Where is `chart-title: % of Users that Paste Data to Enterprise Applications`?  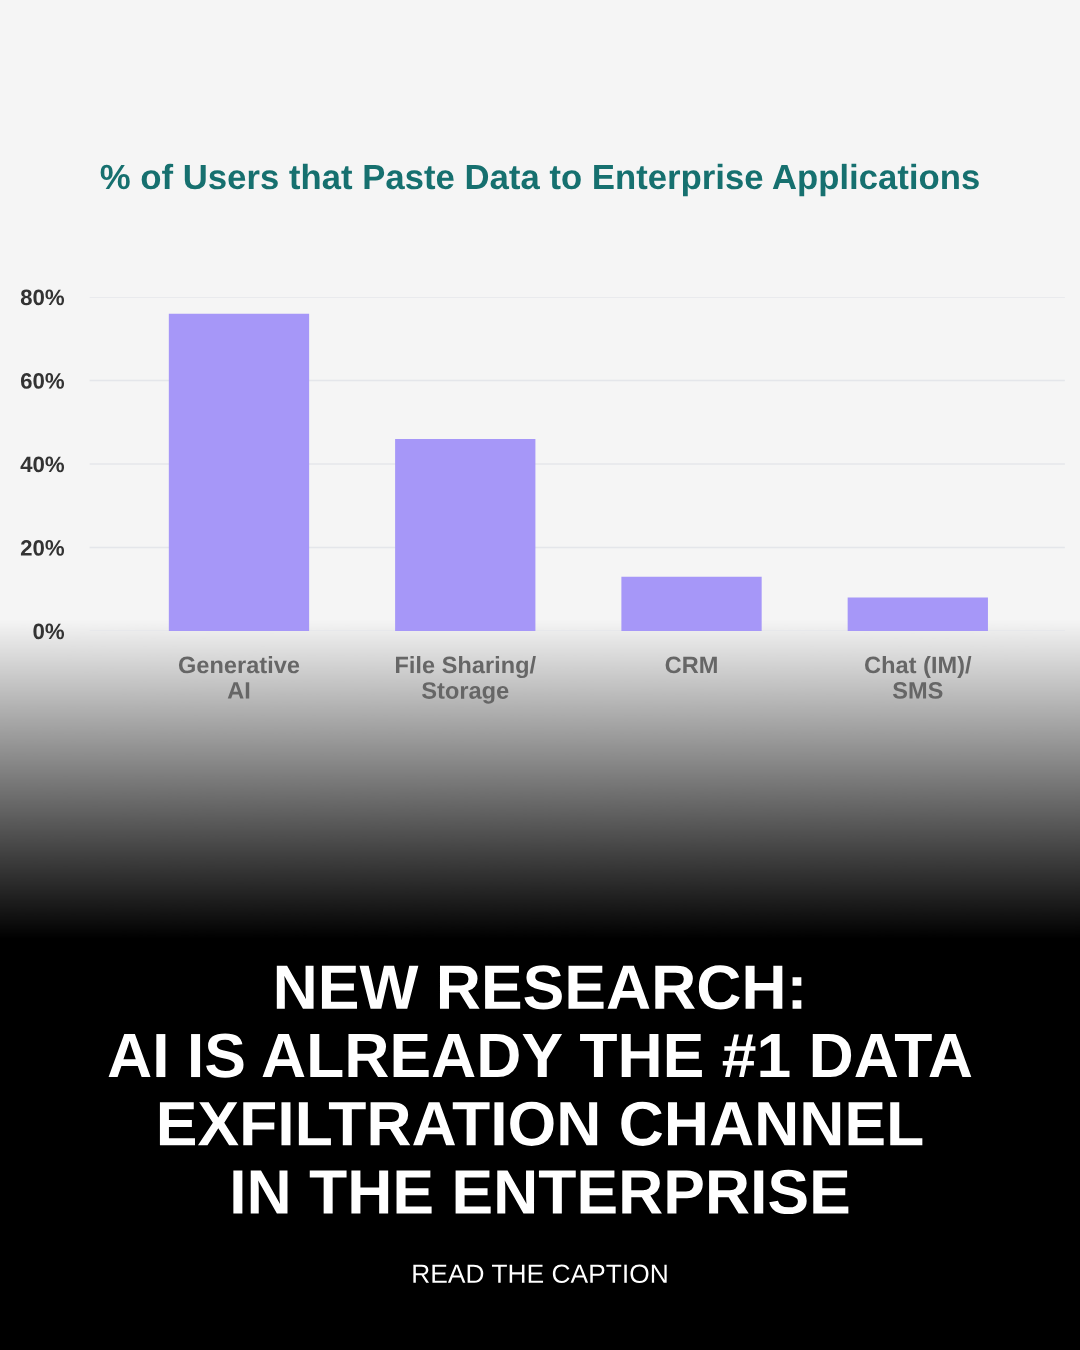 chart-title: % of Users that Paste Data to Enterprise Applications is located at coordinates (539, 180).